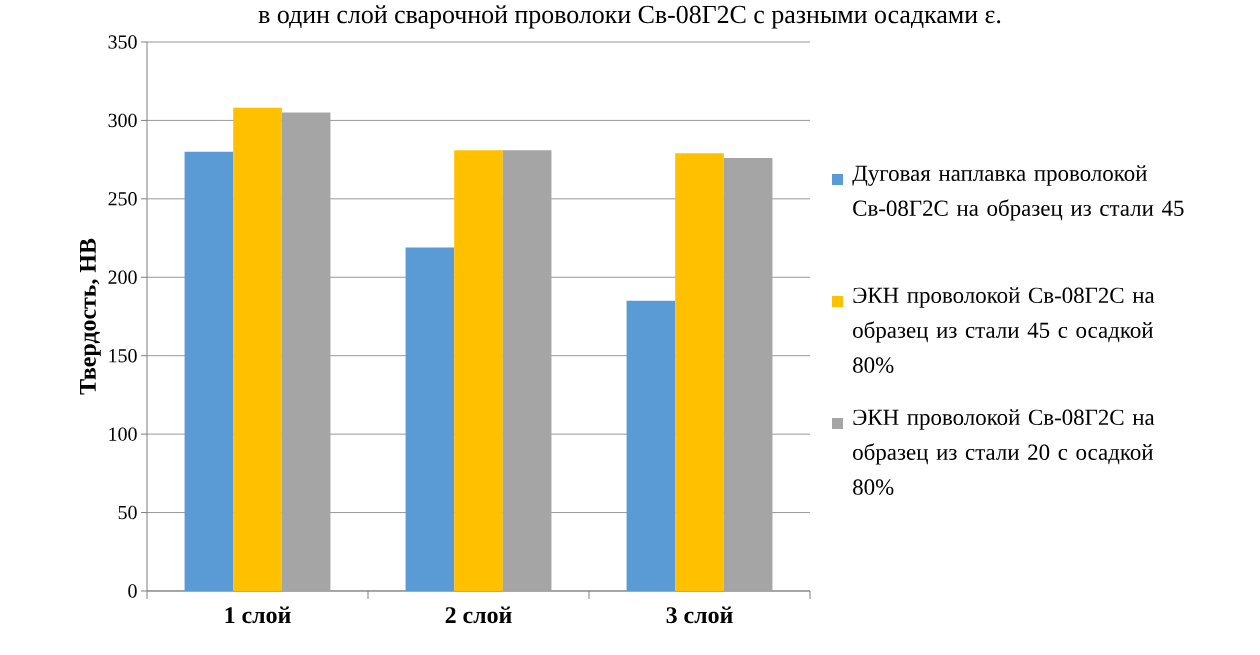 This screenshot has width=1260, height=655. Describe the element at coordinates (1004, 330) in the screenshot. I see `legend-label: ЭКН проволокой Св-08Г2С на образец из стали 45 с осадкой 80%` at that location.